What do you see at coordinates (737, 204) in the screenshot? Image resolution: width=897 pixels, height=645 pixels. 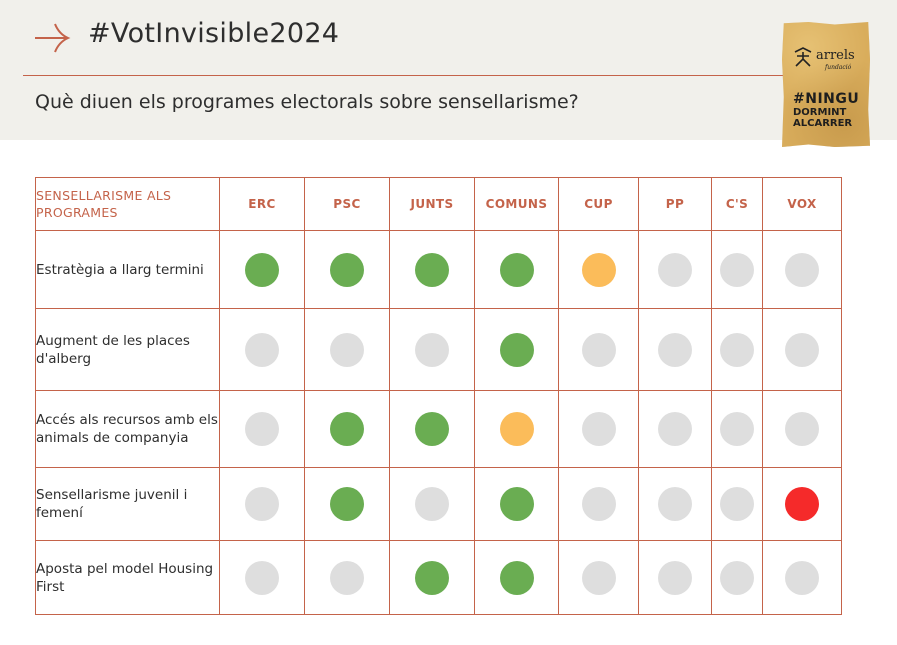 I see `party-header: C'S` at bounding box center [737, 204].